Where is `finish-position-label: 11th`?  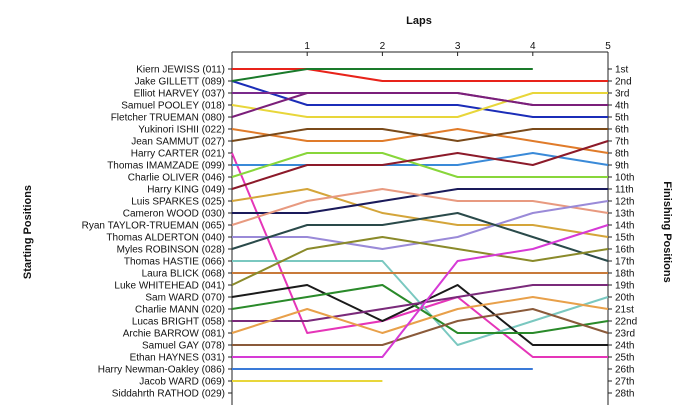 finish-position-label: 11th is located at coordinates (624, 190).